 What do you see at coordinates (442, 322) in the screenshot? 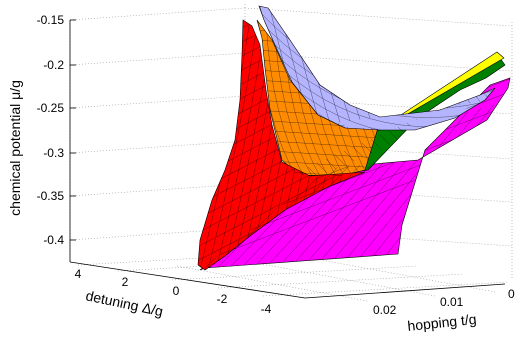
I see `x-axis-label: hopping t/g` at bounding box center [442, 322].